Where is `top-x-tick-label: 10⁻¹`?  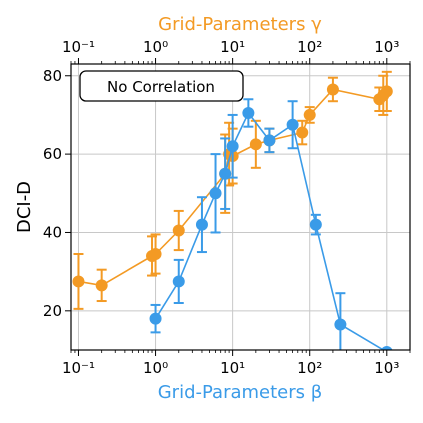
top-x-tick-label: 10⁻¹ is located at coordinates (78, 47).